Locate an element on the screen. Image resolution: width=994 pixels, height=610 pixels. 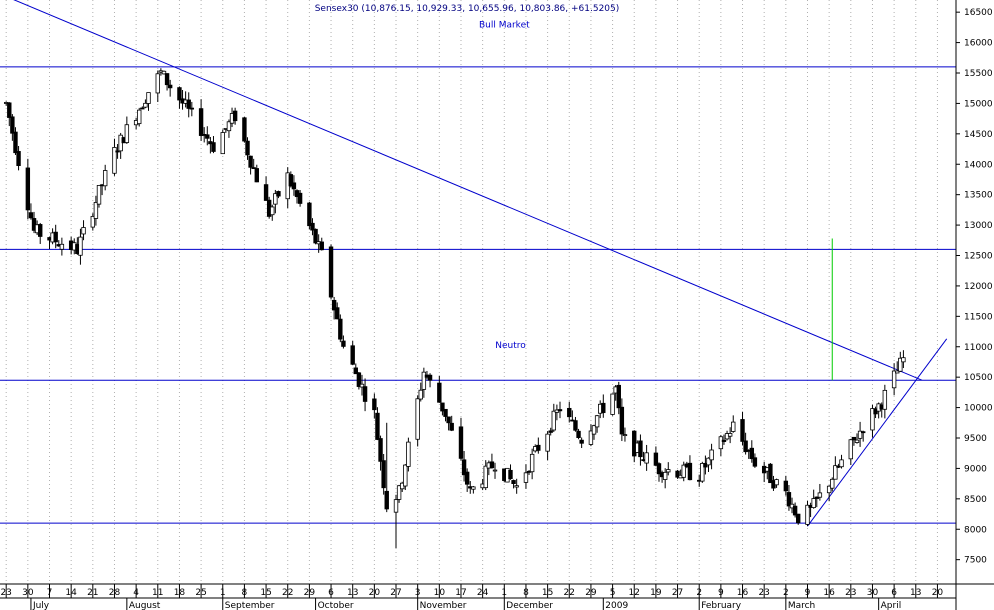
x-tick-label: 4 is located at coordinates (136, 593).